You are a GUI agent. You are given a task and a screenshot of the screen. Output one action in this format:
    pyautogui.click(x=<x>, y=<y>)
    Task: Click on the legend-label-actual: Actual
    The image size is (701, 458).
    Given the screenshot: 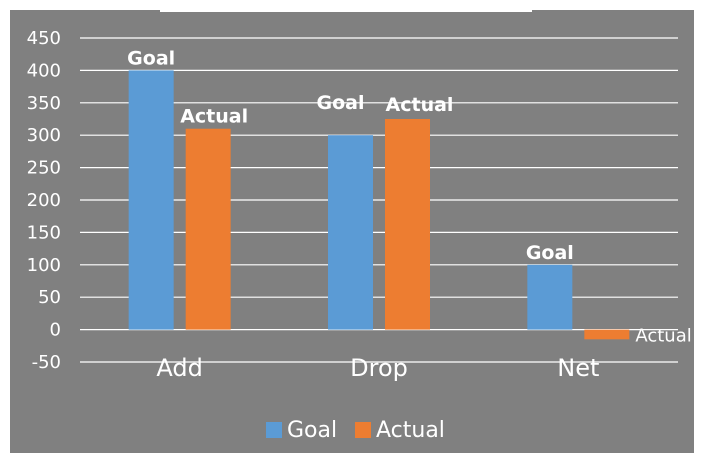 What is the action you would take?
    pyautogui.click(x=410, y=430)
    